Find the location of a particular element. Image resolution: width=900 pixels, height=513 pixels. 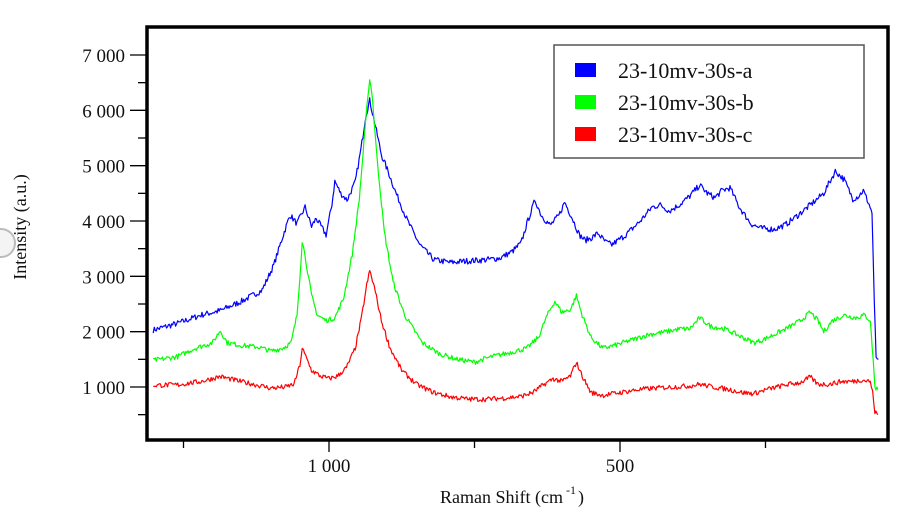

y-axis-title: Intensity (a.u.) is located at coordinates (20, 226).